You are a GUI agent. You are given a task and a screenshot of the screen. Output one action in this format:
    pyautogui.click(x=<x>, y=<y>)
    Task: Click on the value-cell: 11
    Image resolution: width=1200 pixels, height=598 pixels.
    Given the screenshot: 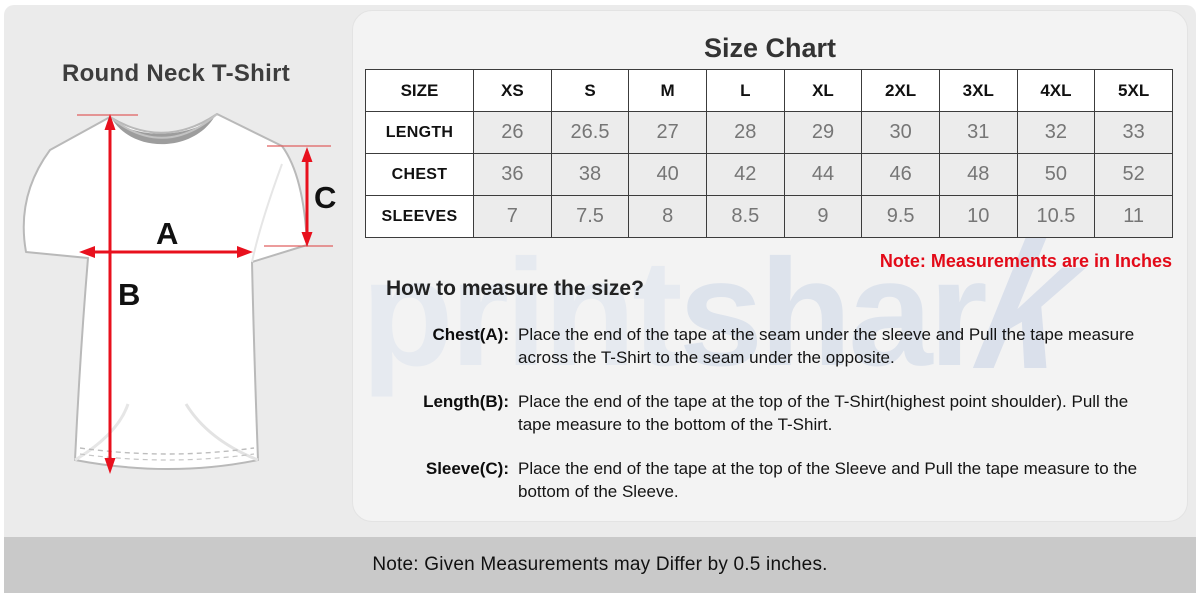 What is the action you would take?
    pyautogui.click(x=1133, y=216)
    